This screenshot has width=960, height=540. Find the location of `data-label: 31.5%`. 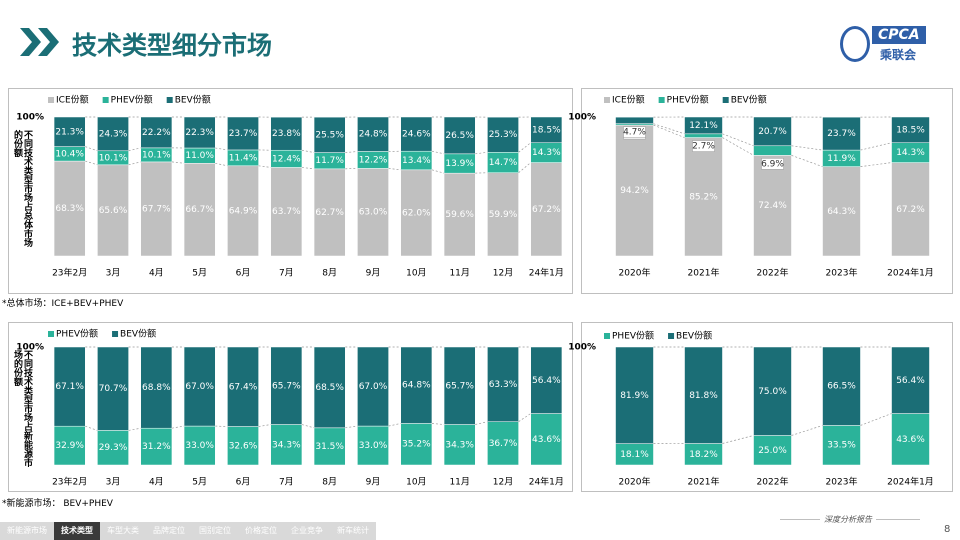

data-label: 31.5% is located at coordinates (329, 447).